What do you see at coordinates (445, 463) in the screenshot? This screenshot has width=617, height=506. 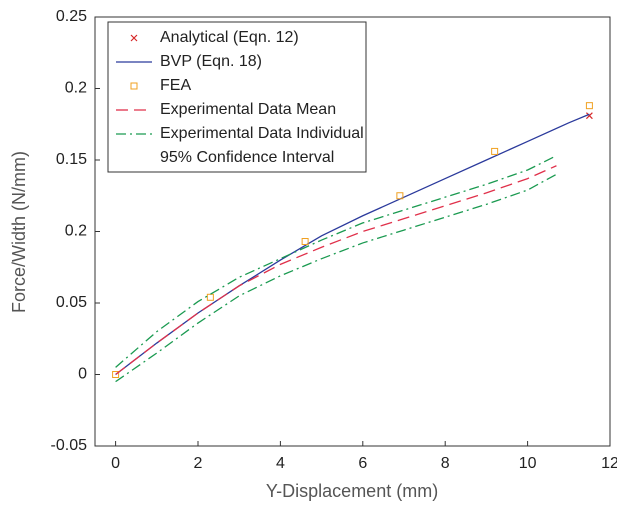 I see `x-tick-label: 8` at bounding box center [445, 463].